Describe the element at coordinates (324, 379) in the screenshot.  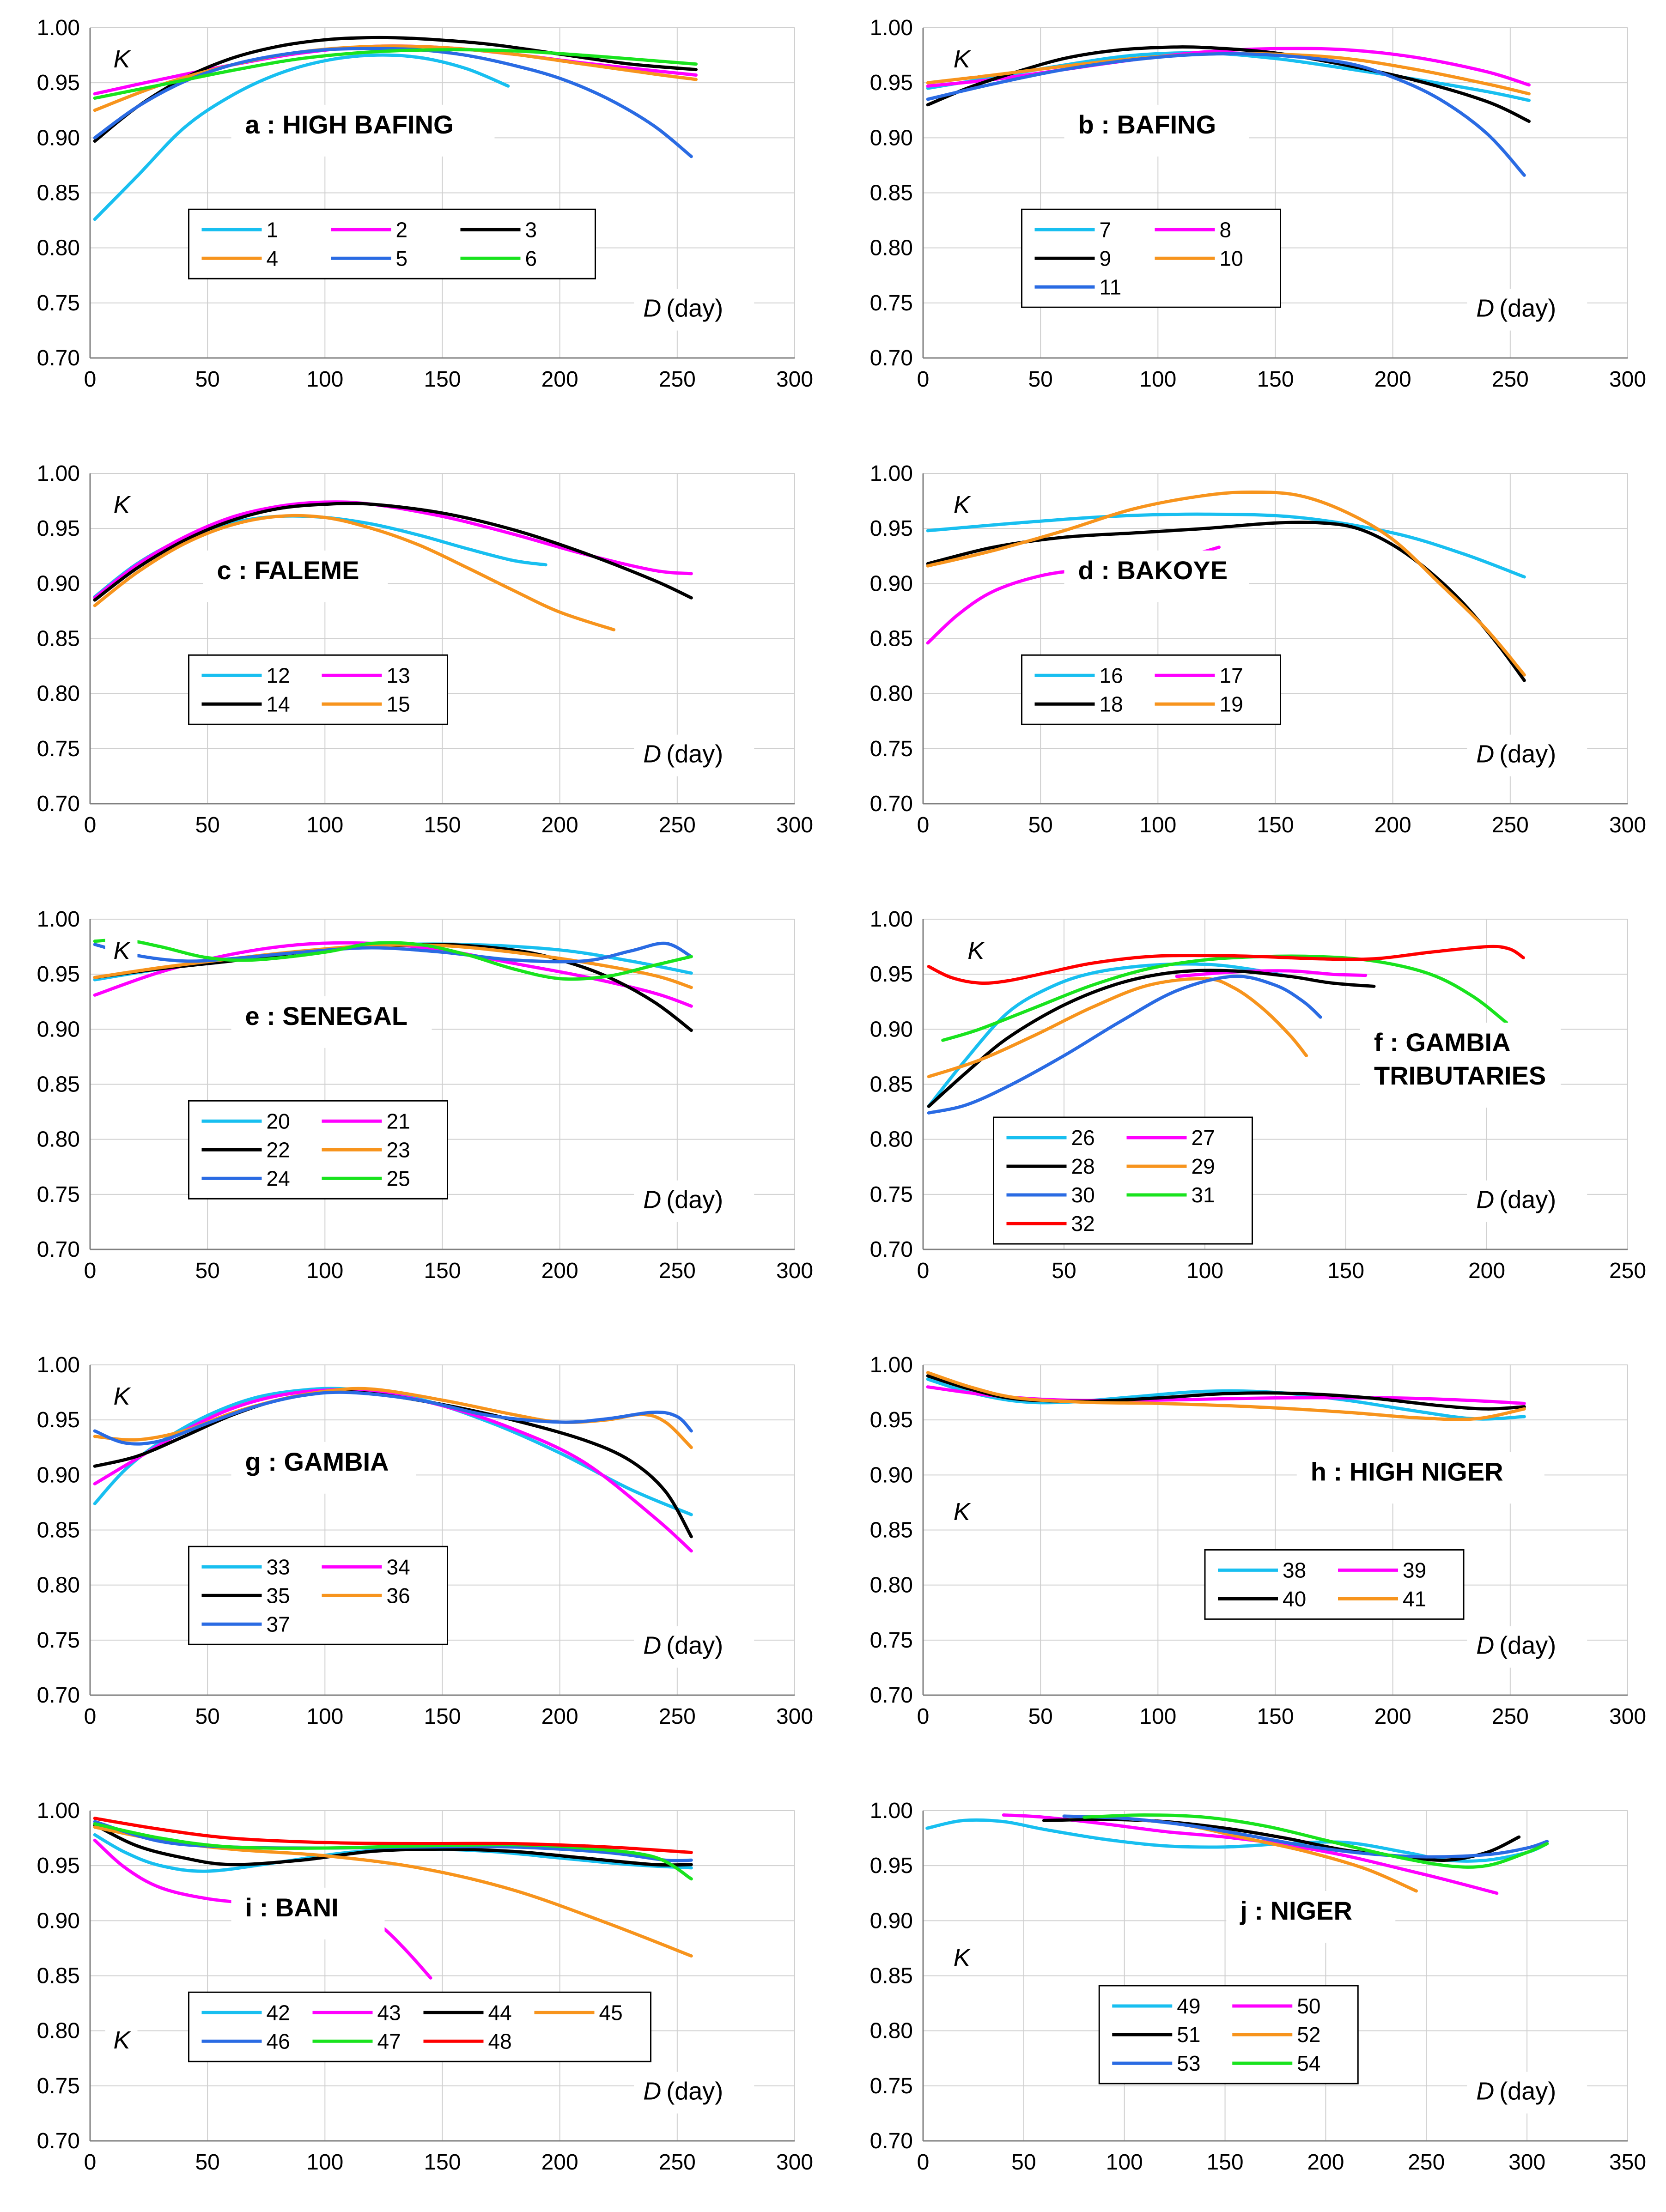
I see `panel-a-xtick-label: 100` at that location.